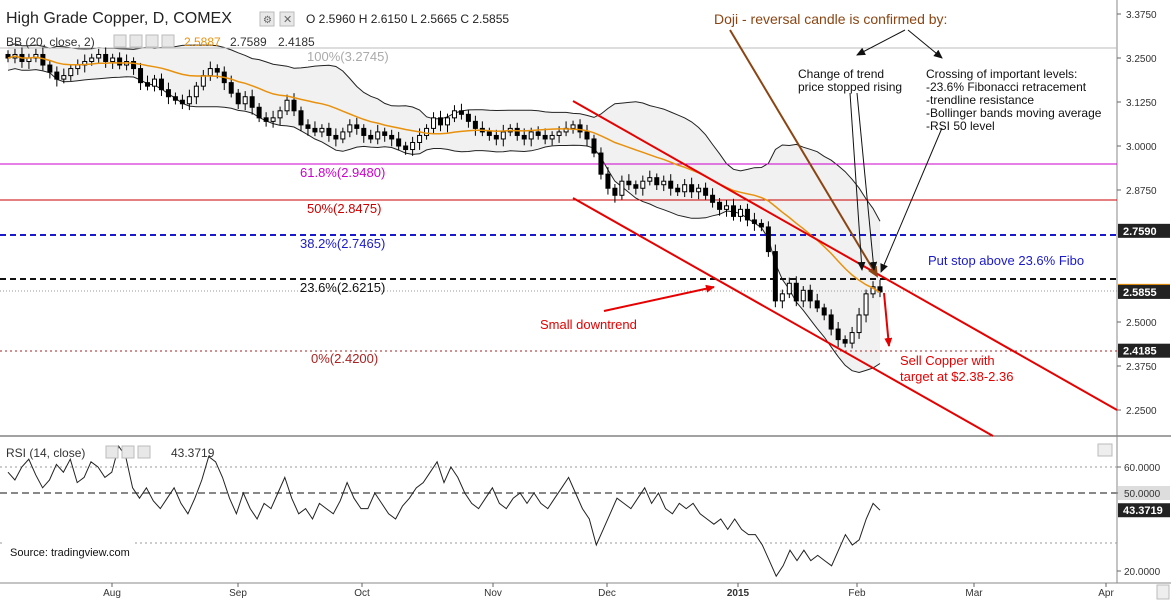  I want to click on rsi-eye-icon, so click(112, 452).